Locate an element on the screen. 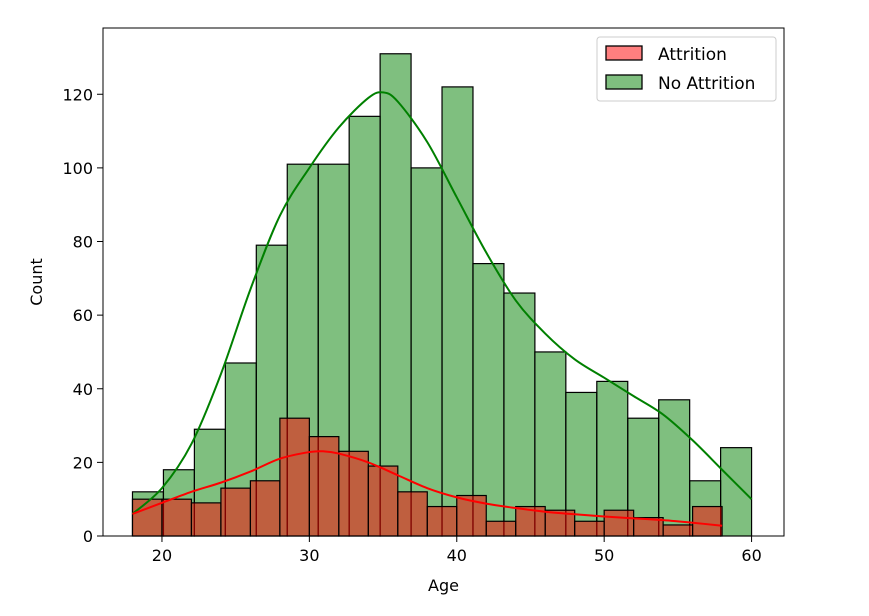 This screenshot has height=616, width=869. legend-swatch-attrition is located at coordinates (624, 53).